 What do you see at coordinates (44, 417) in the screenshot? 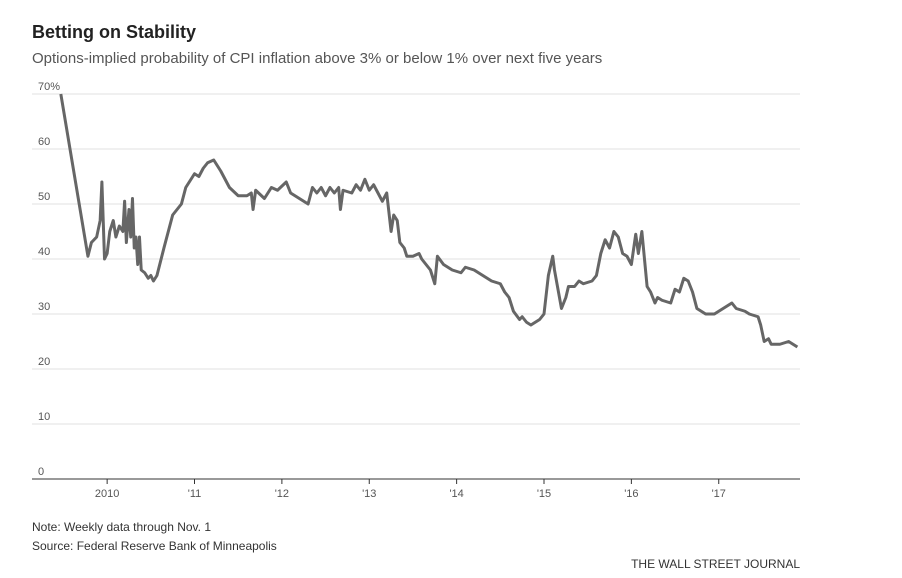
I see `y-tick-label: 10` at bounding box center [44, 417].